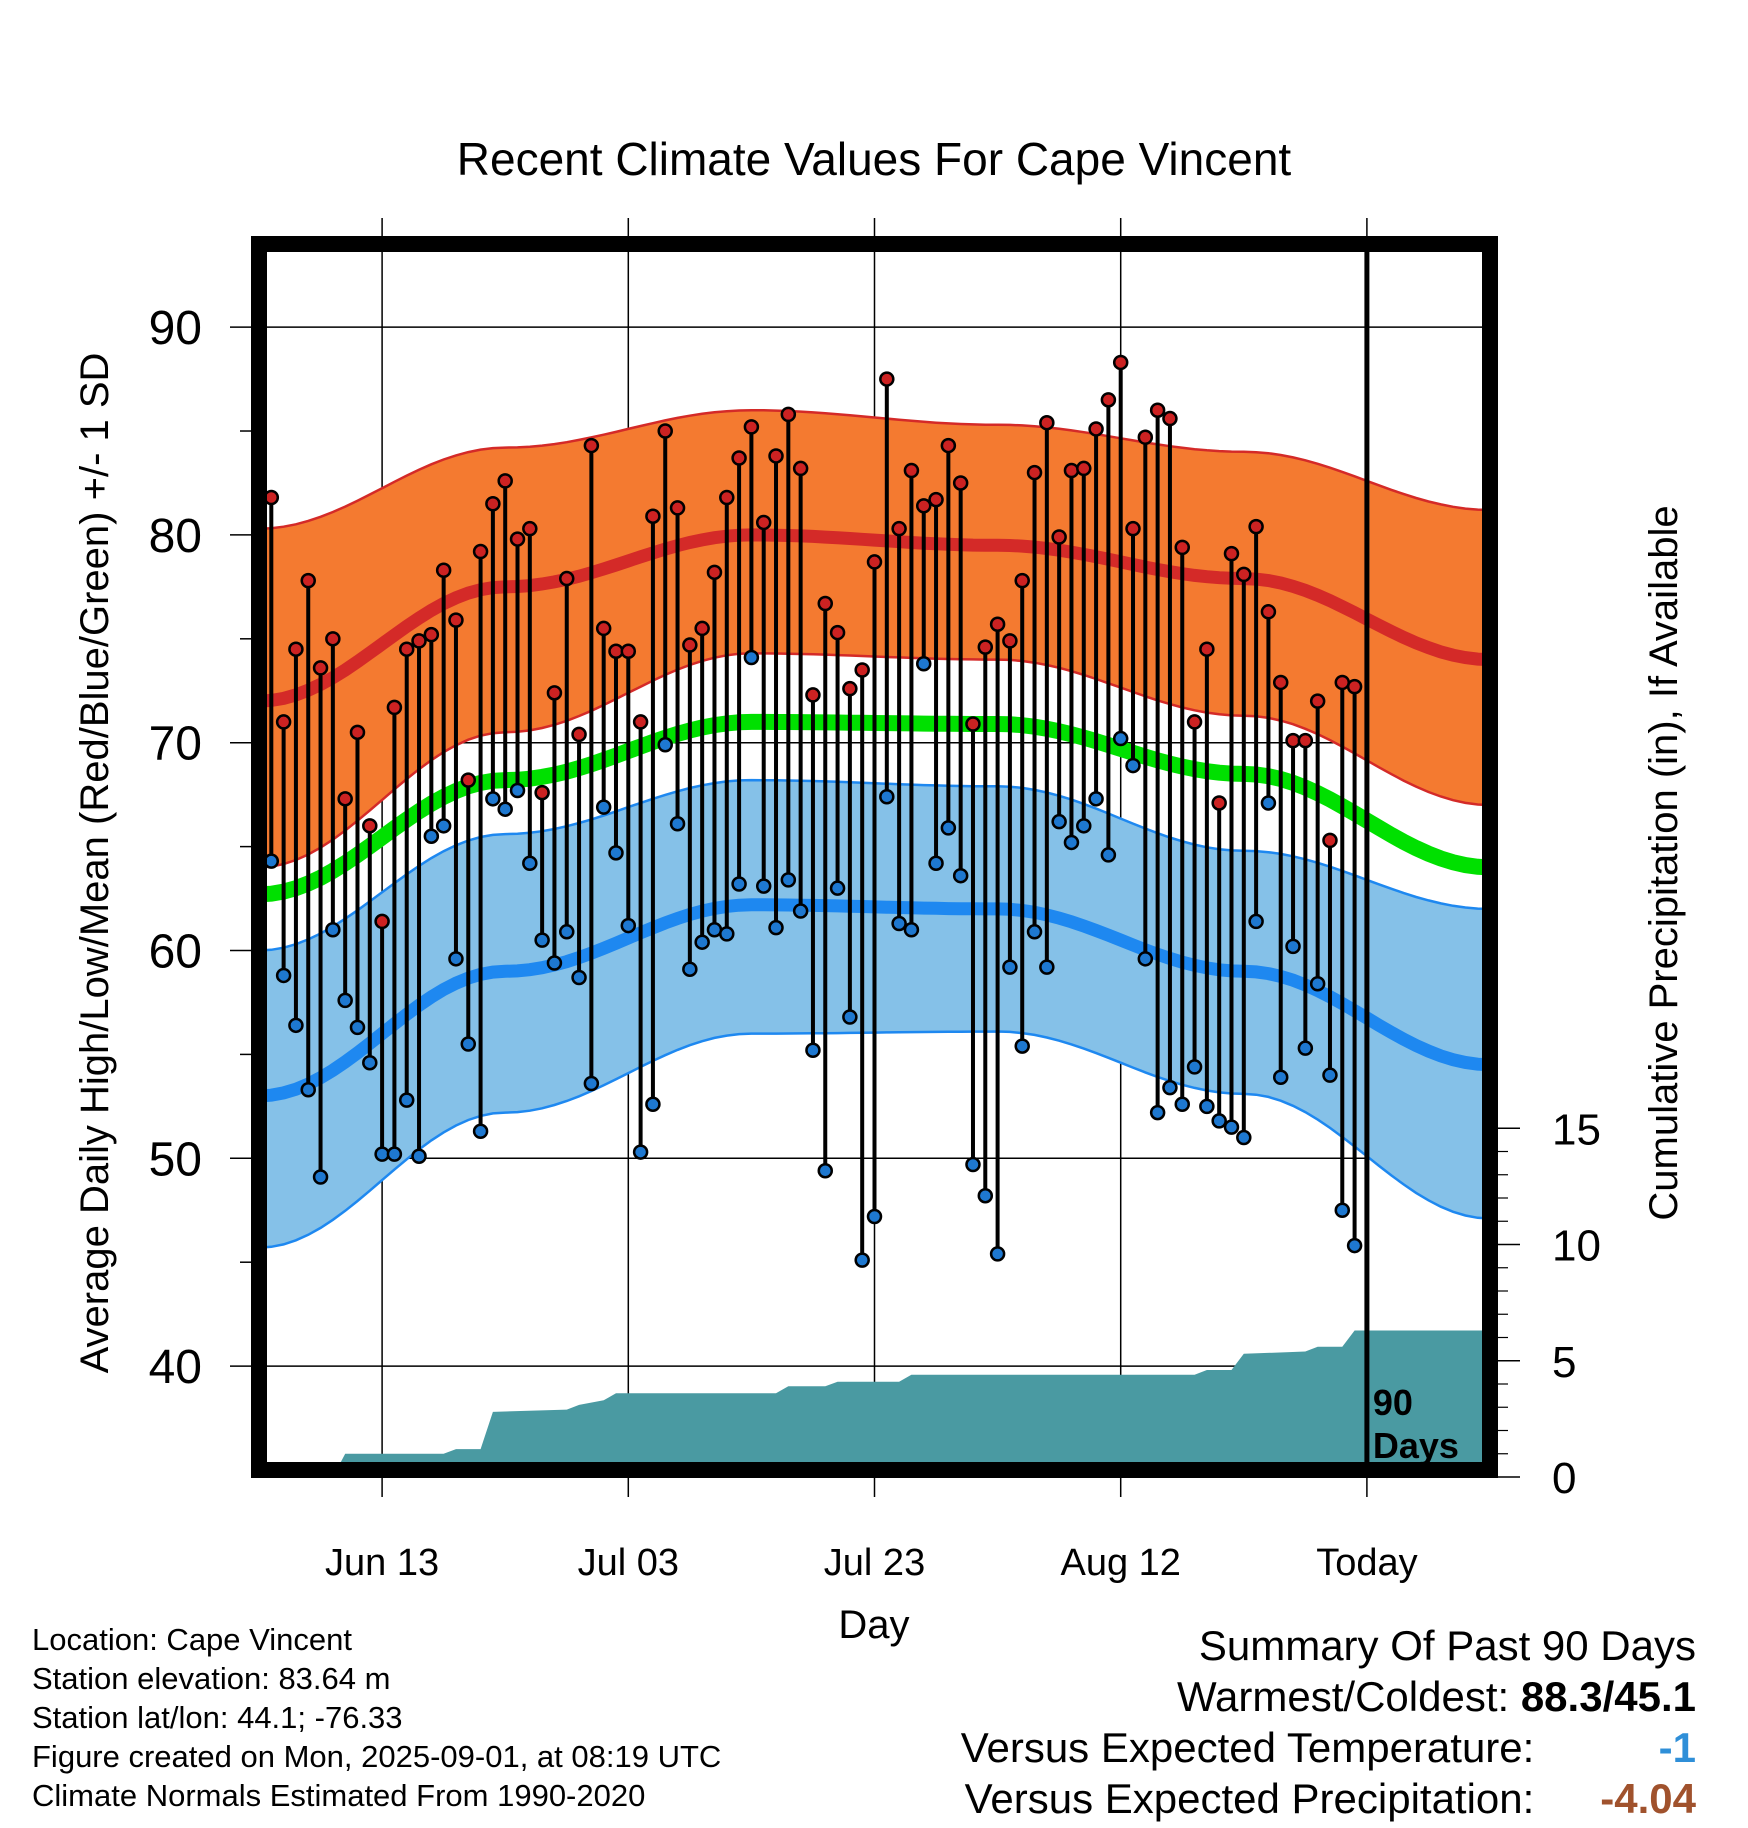 Image resolution: width=1748 pixels, height=1828 pixels. Describe the element at coordinates (1608, 1696) in the screenshot. I see `warmest-value: 88.3/45.1` at that location.